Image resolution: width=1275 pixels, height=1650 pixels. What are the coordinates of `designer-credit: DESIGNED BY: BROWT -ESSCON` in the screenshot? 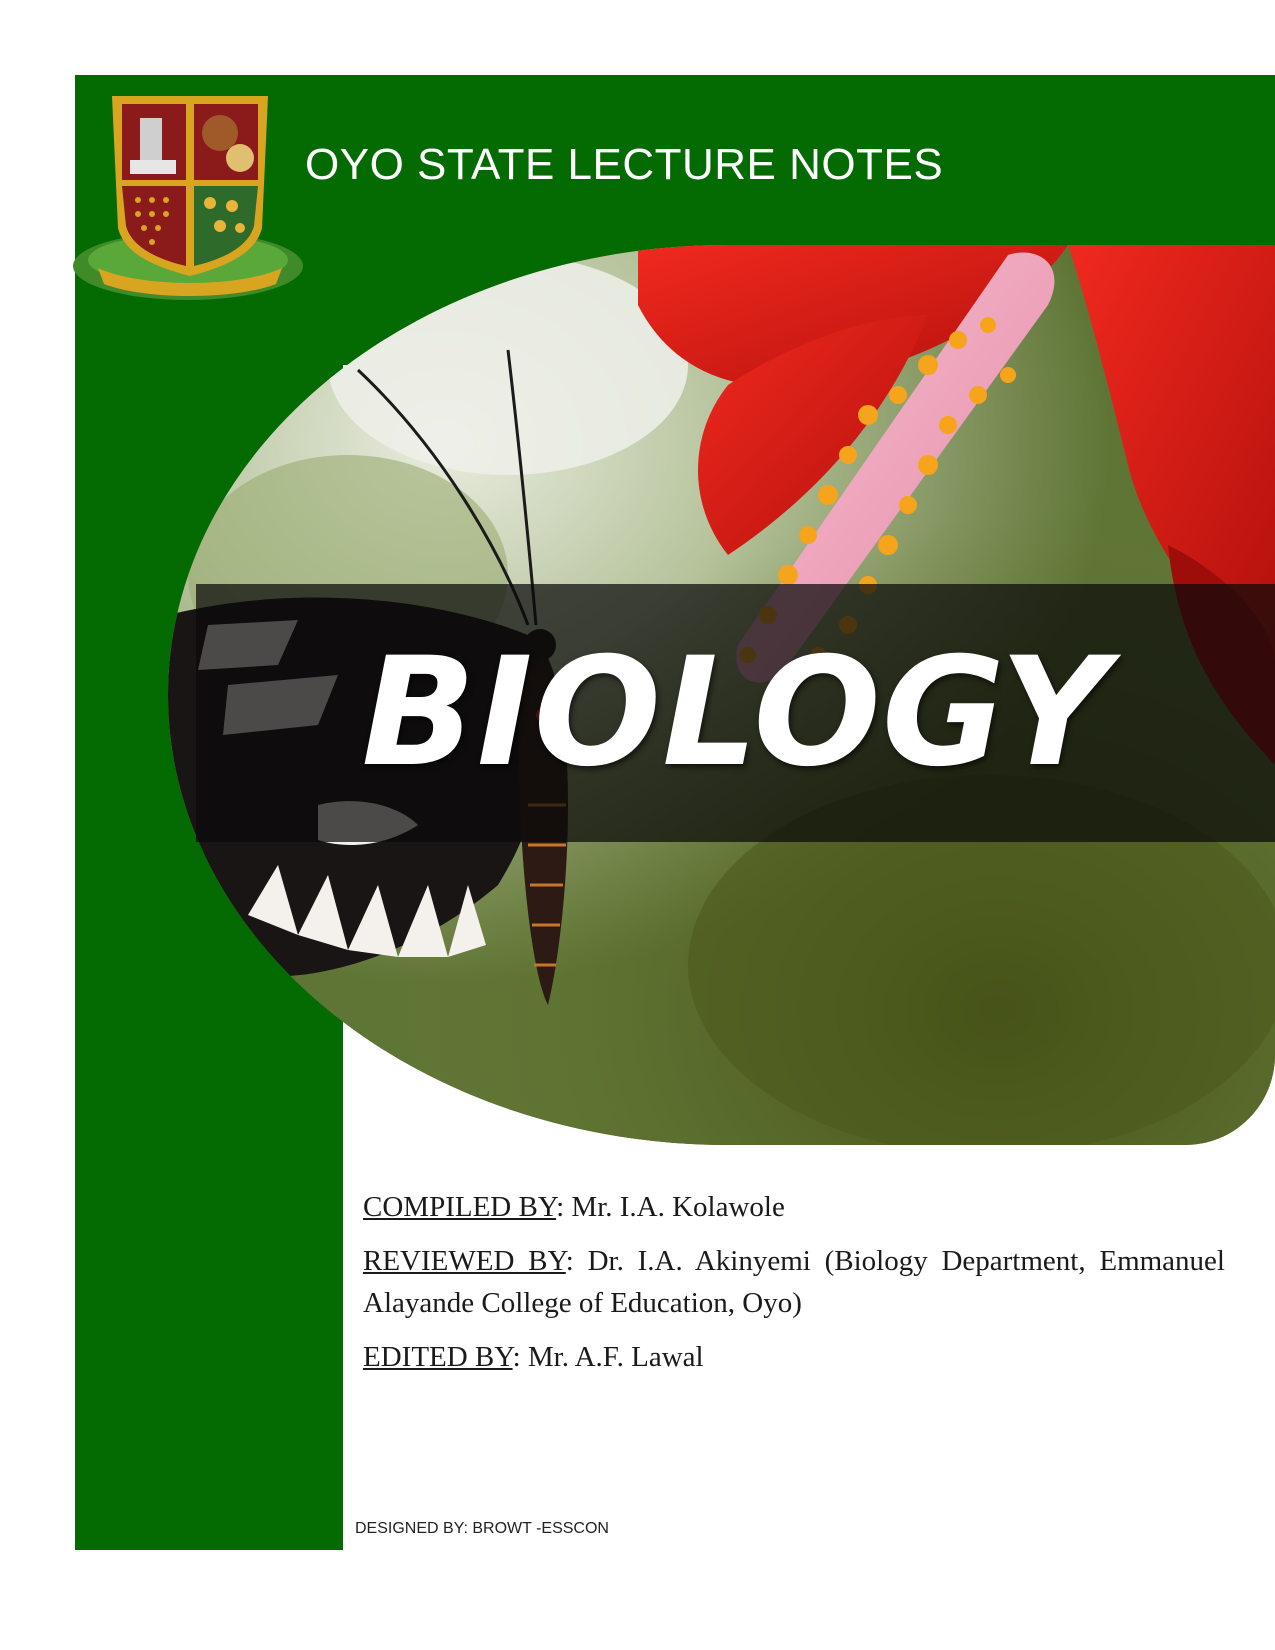 It's located at (482, 1528).